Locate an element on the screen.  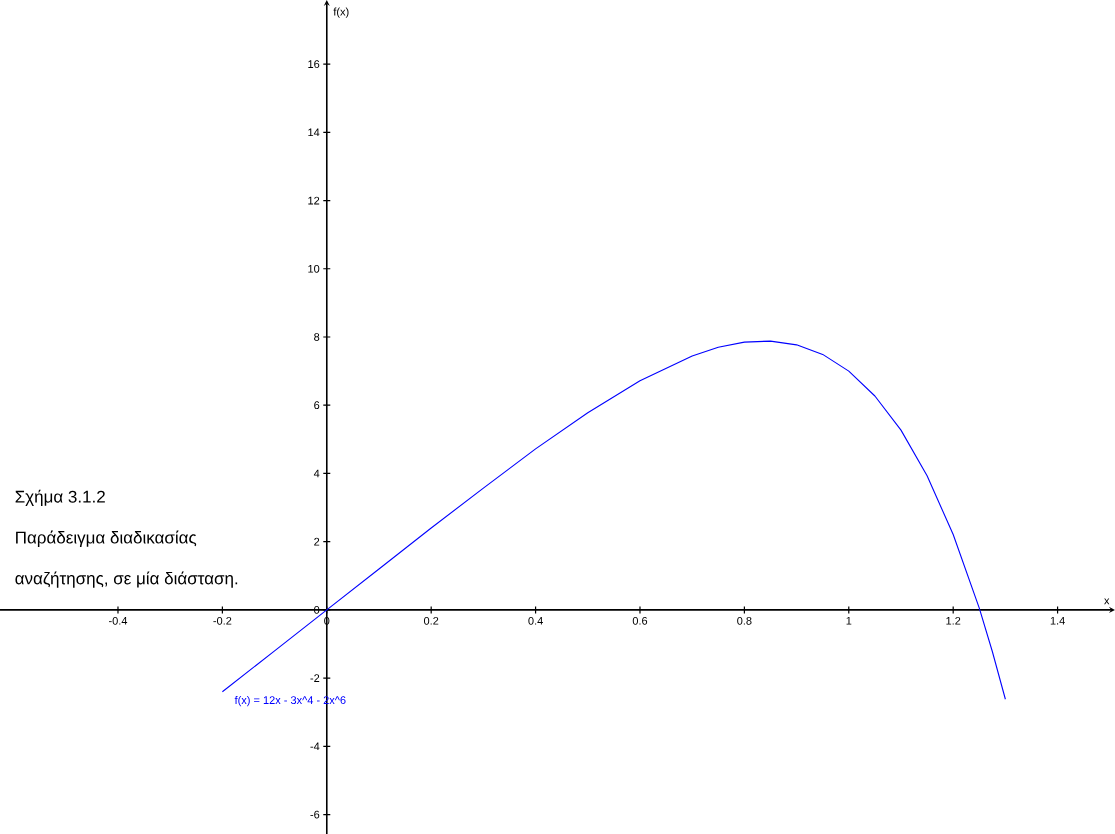
x-tick-label: 1.4 is located at coordinates (1057, 620).